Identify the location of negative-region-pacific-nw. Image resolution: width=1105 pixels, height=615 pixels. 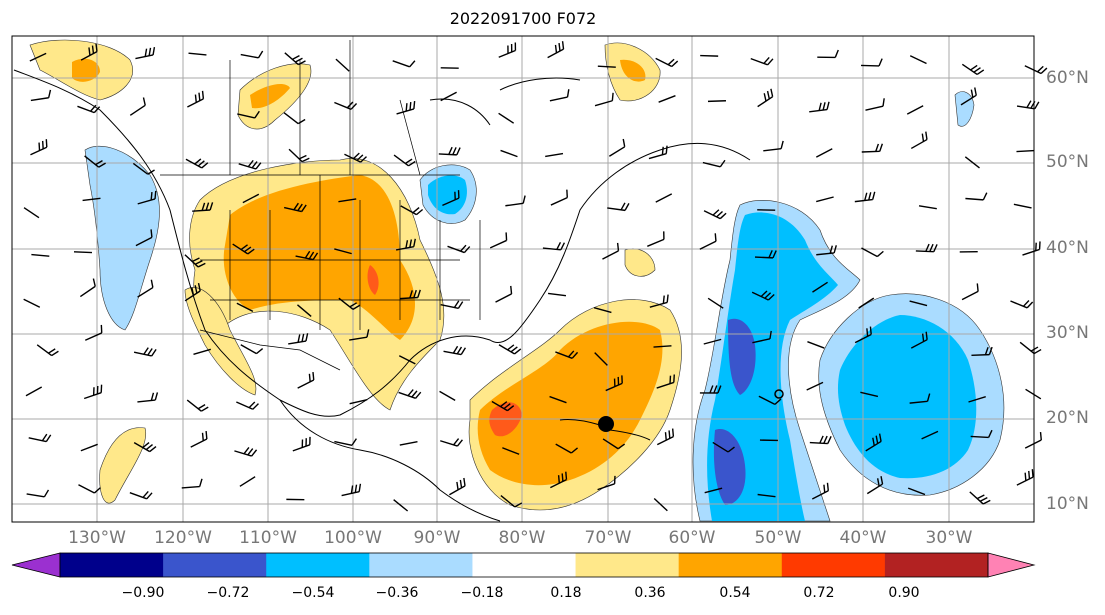
(122, 238).